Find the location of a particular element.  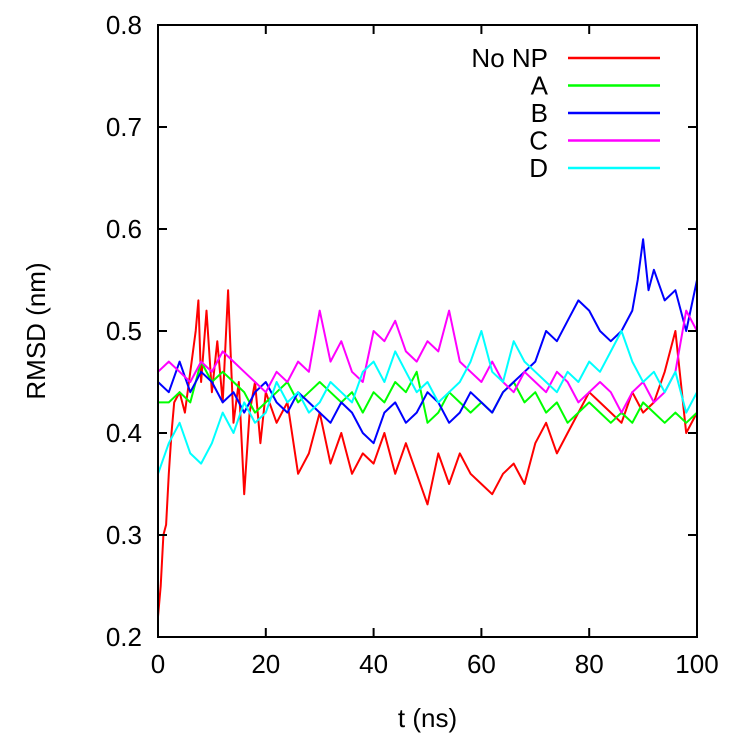

y-tick-label: 0.6 is located at coordinates (124, 229).